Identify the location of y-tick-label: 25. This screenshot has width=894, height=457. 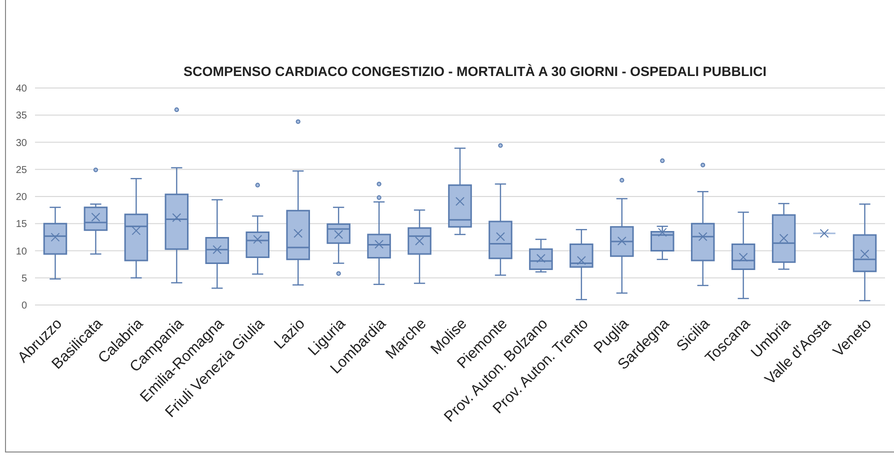
(22, 170).